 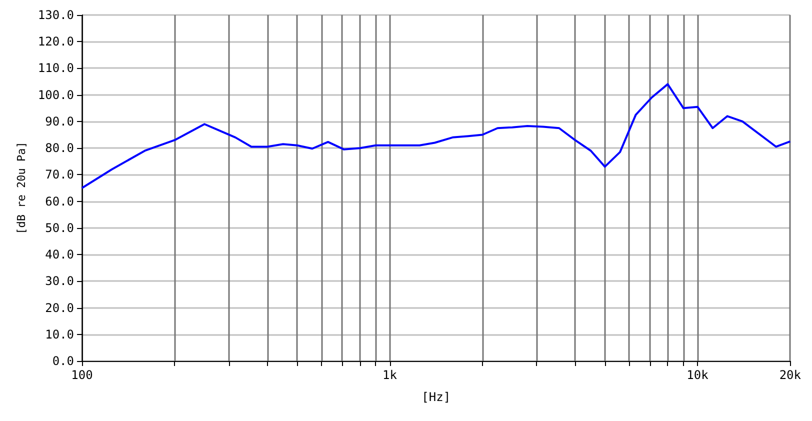 I want to click on y-tick-label: 90.0, so click(x=59, y=121).